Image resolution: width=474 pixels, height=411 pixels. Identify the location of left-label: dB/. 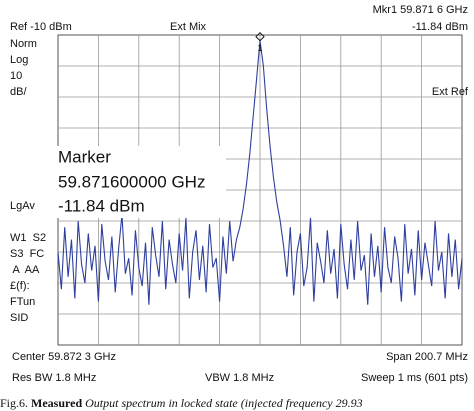
(18, 92).